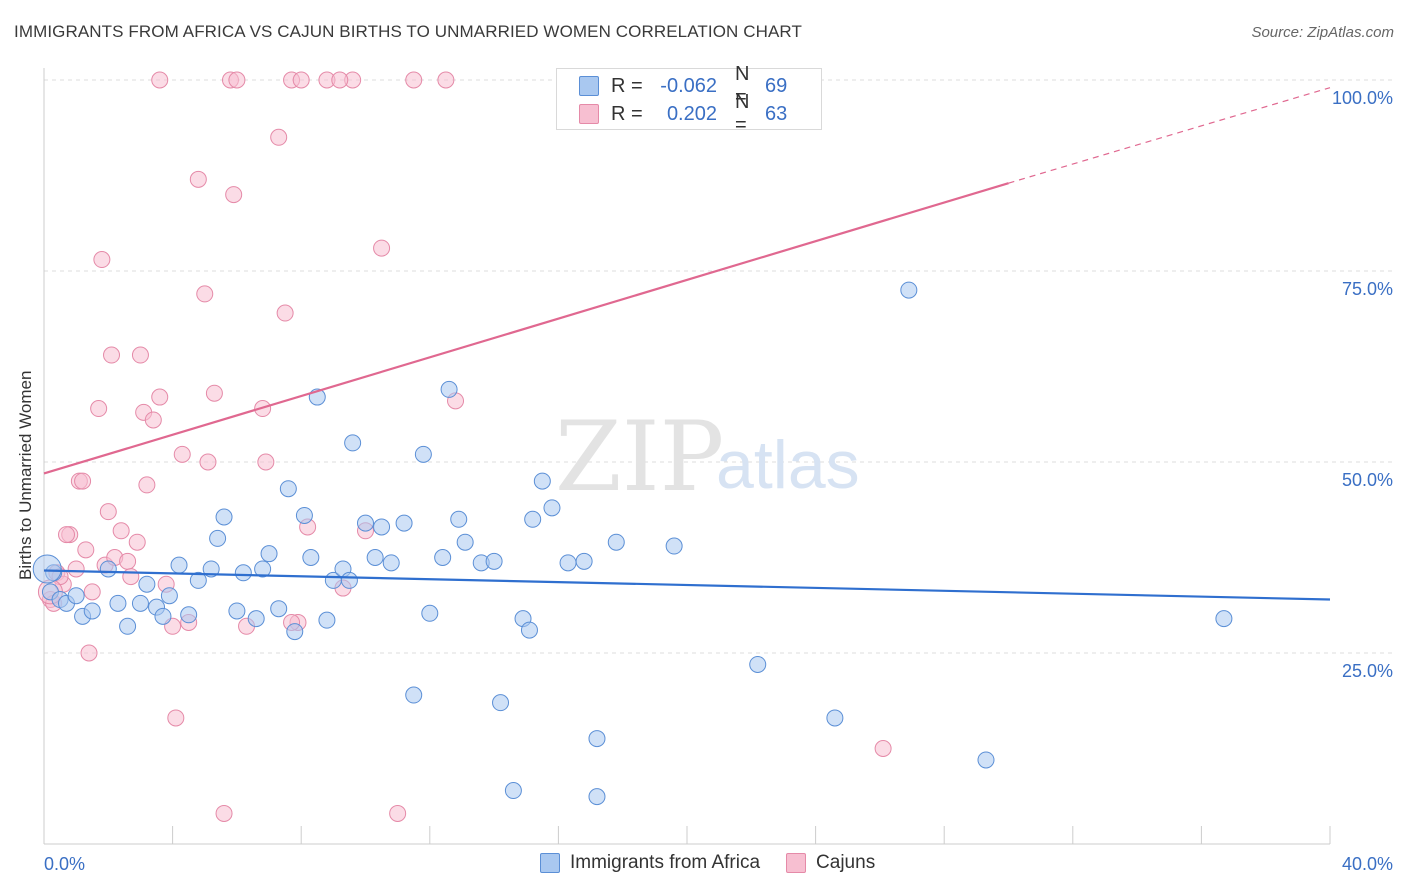 The width and height of the screenshot is (1406, 892). What do you see at coordinates (25, 475) in the screenshot?
I see `y-axis-label: Births to Unmarried Women` at bounding box center [25, 475].